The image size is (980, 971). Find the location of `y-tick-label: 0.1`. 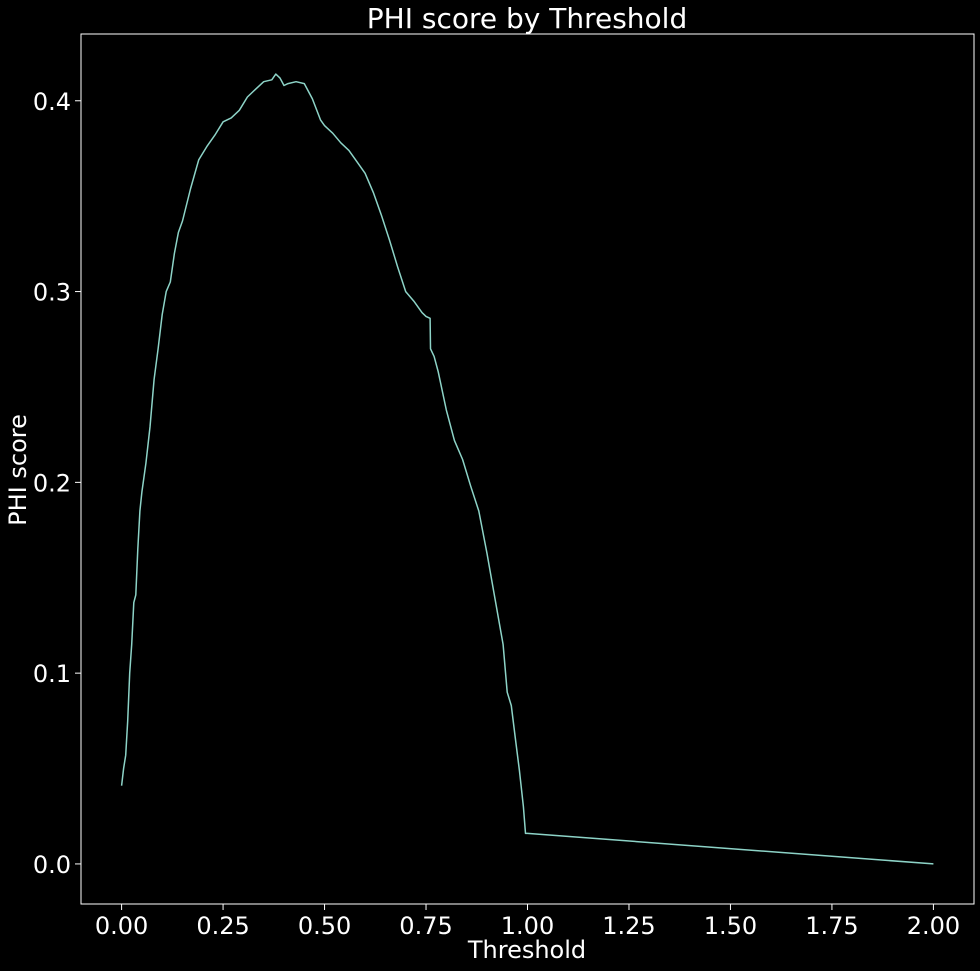

y-tick-label: 0.1 is located at coordinates (52, 674).